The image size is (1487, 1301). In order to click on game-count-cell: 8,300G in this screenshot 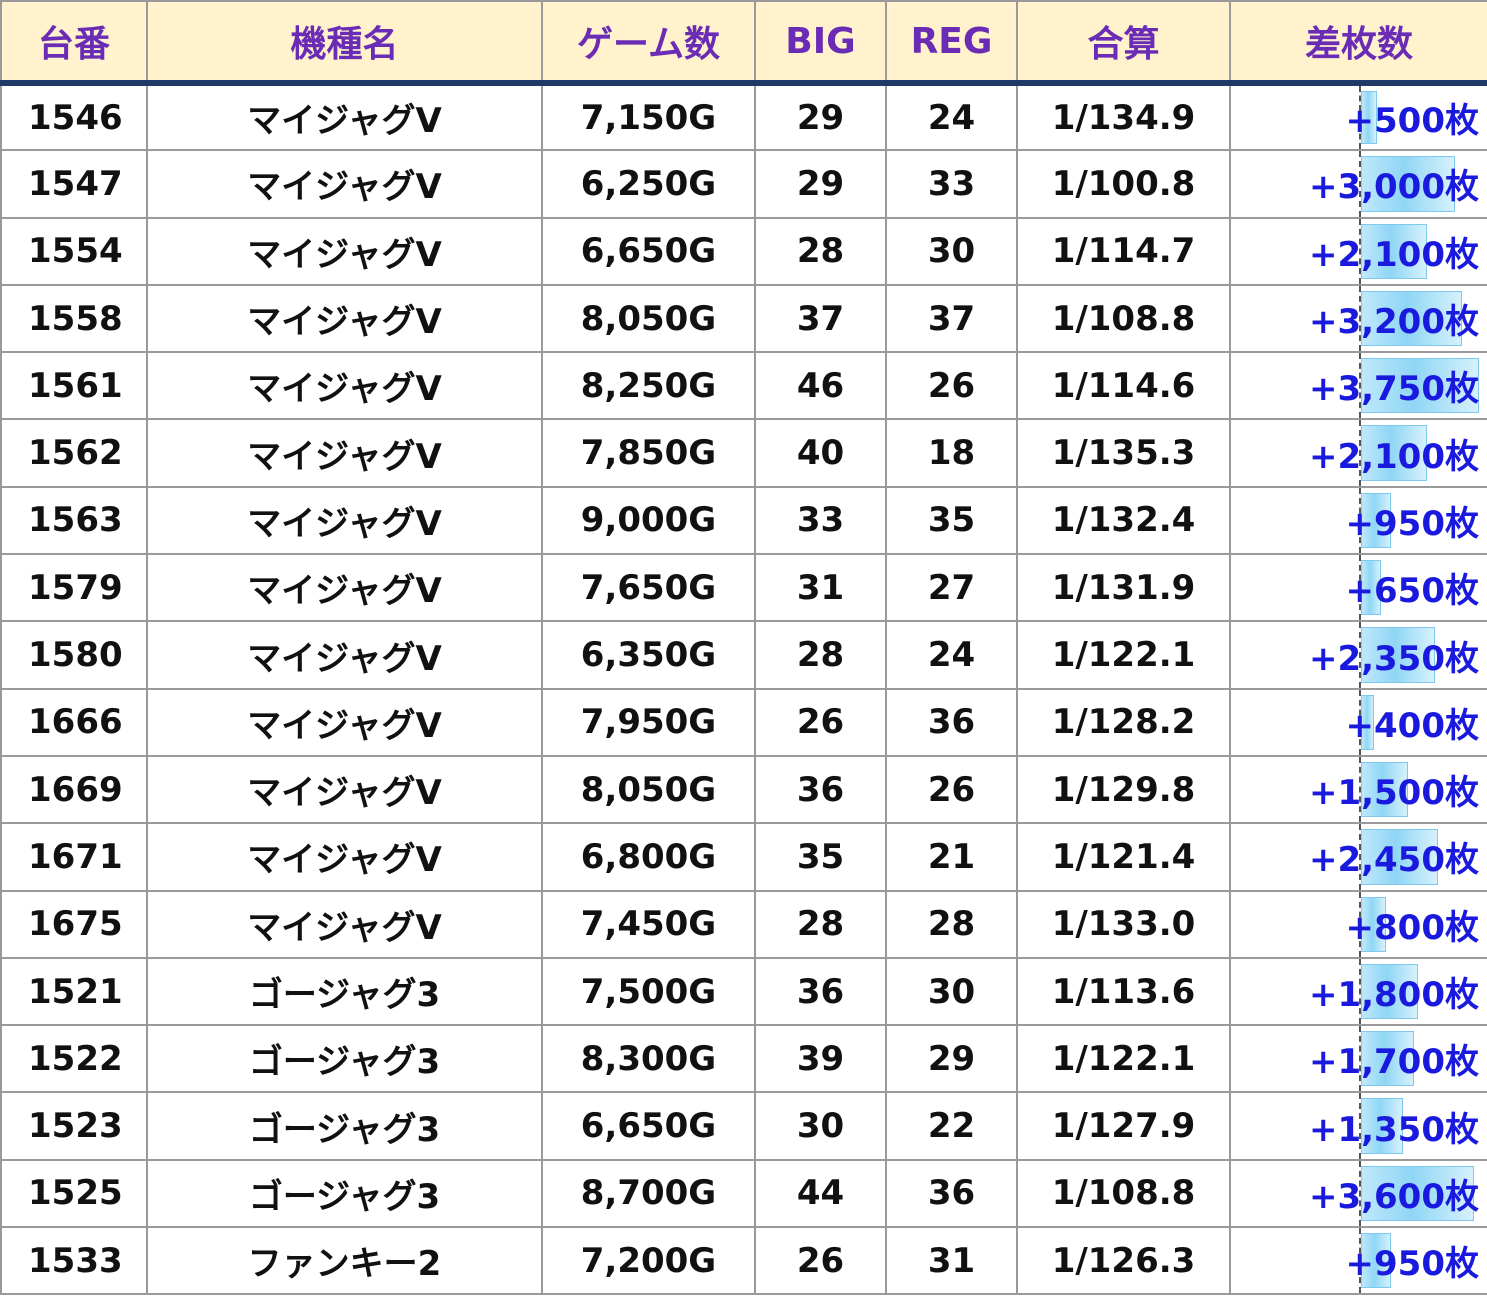, I will do `click(648, 1059)`.